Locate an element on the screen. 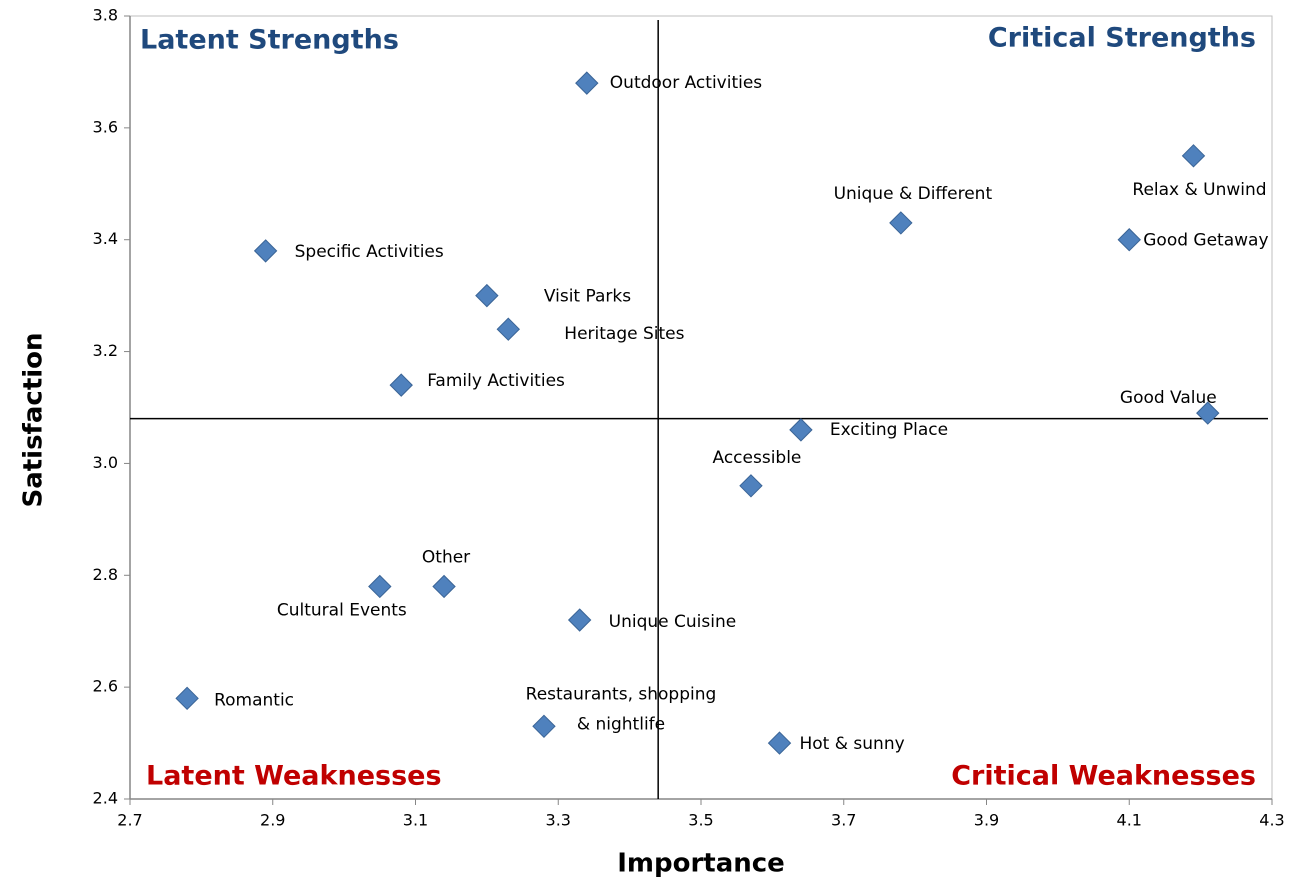  y-tick-label: 2.6 is located at coordinates (105, 686).